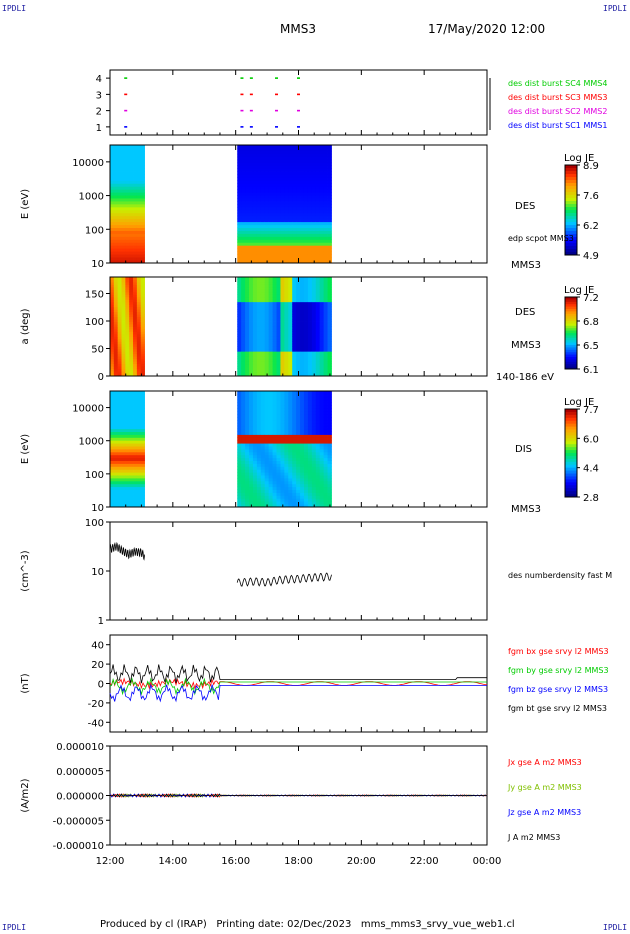 This screenshot has height=934, width=630. Describe the element at coordinates (557, 708) in the screenshot. I see `fgm-legend-bt: fgm bt gse srvy l2 MMS3` at that location.